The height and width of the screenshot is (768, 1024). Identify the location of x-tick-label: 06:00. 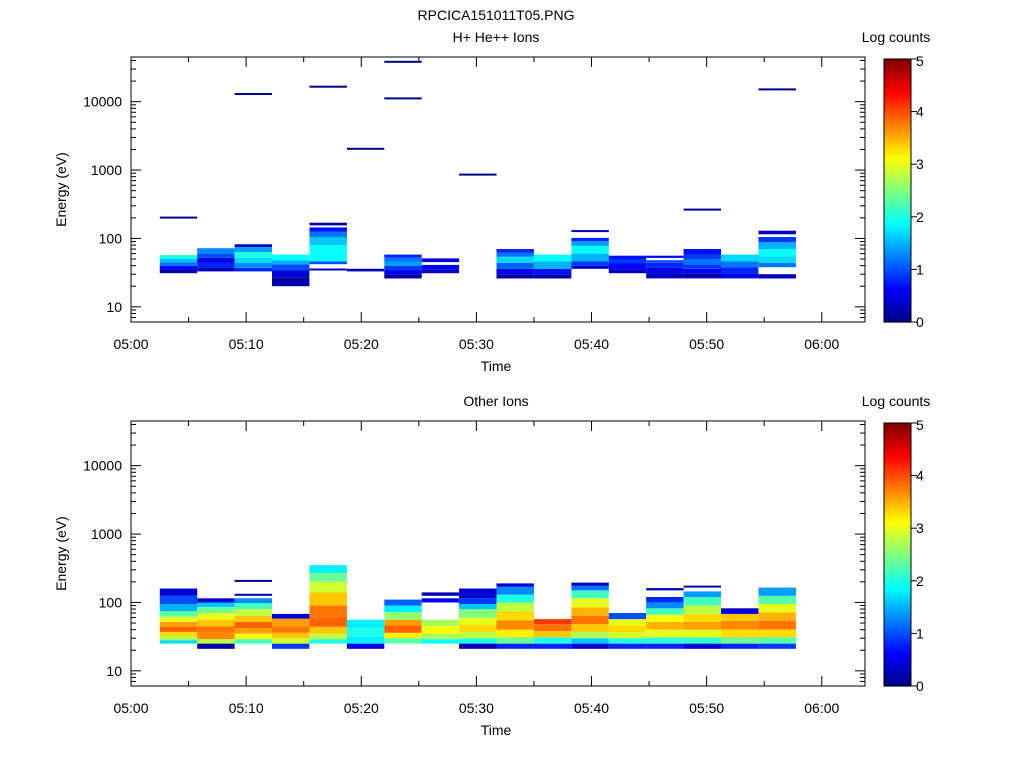
(821, 344).